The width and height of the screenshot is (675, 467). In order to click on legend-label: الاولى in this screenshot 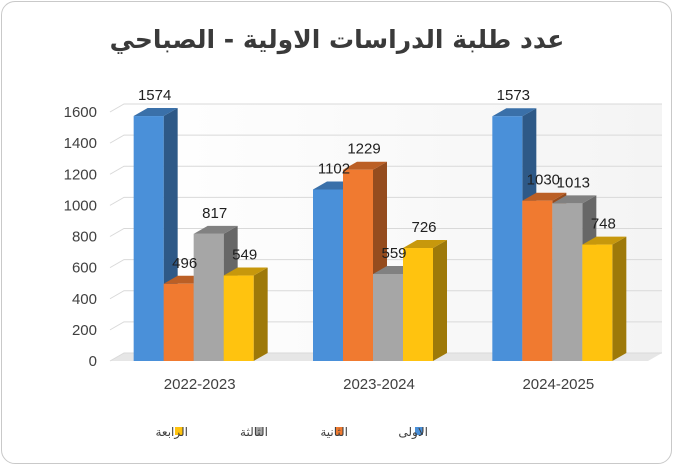, I will do `click(413, 432)`.